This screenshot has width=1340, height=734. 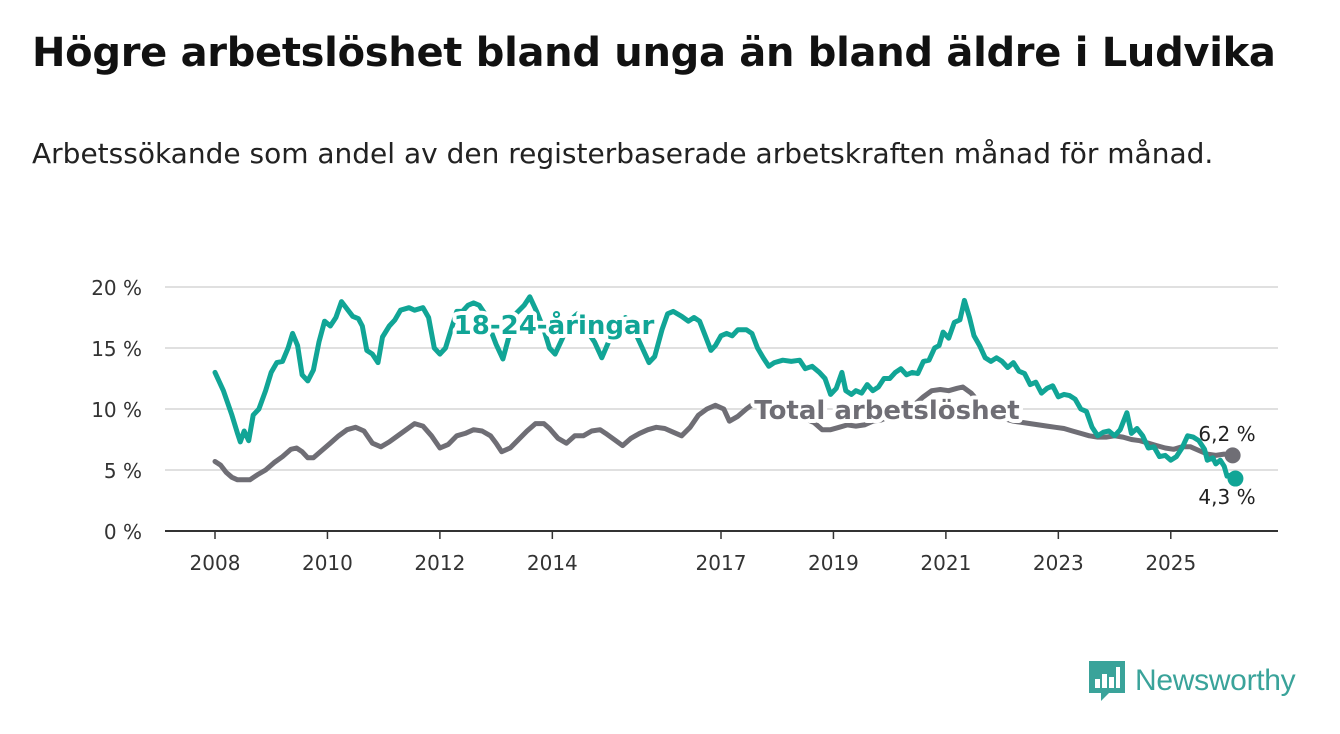 I want to click on x-tick-label: 2017, so click(x=721, y=563).